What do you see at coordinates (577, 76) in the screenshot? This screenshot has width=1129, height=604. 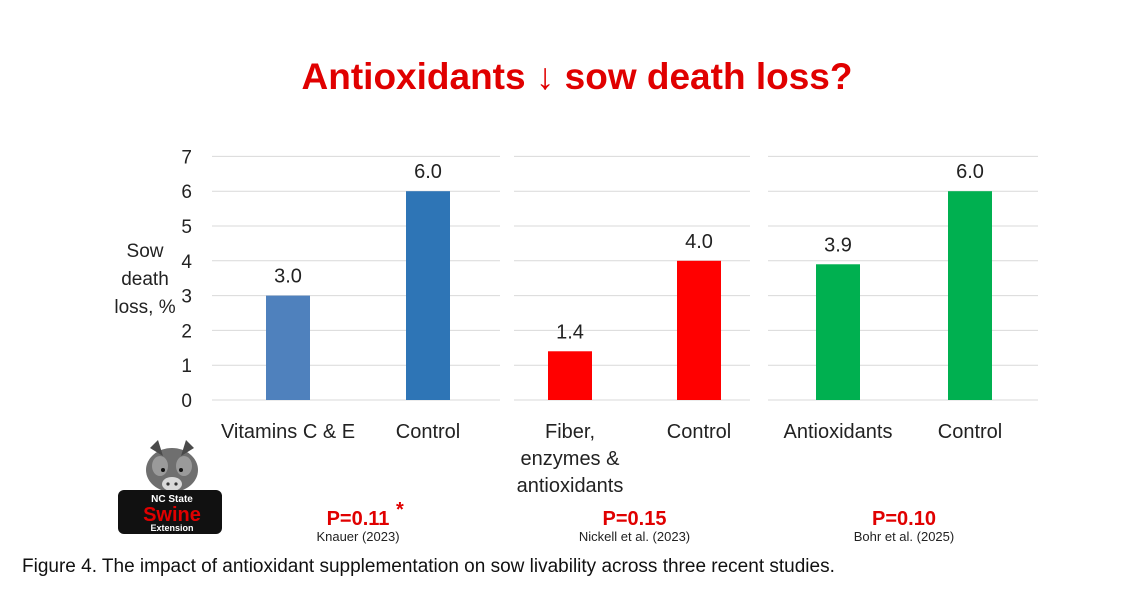 I see `chart-title: Antioxidants ↓ sow death loss?` at bounding box center [577, 76].